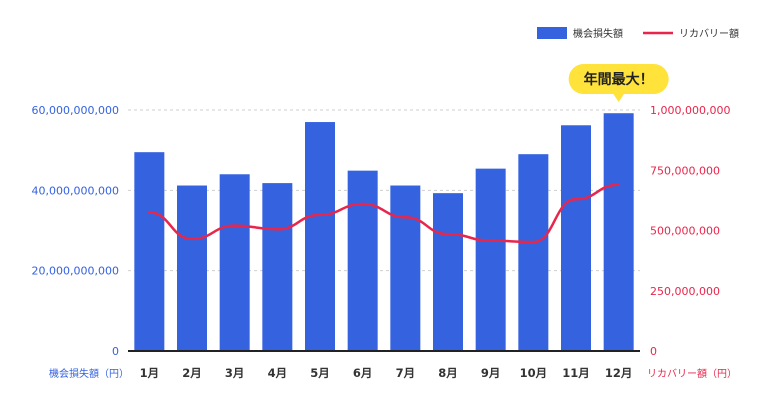 This screenshot has width=768, height=400. What do you see at coordinates (576, 373) in the screenshot?
I see `x-tick-label: 11月` at bounding box center [576, 373].